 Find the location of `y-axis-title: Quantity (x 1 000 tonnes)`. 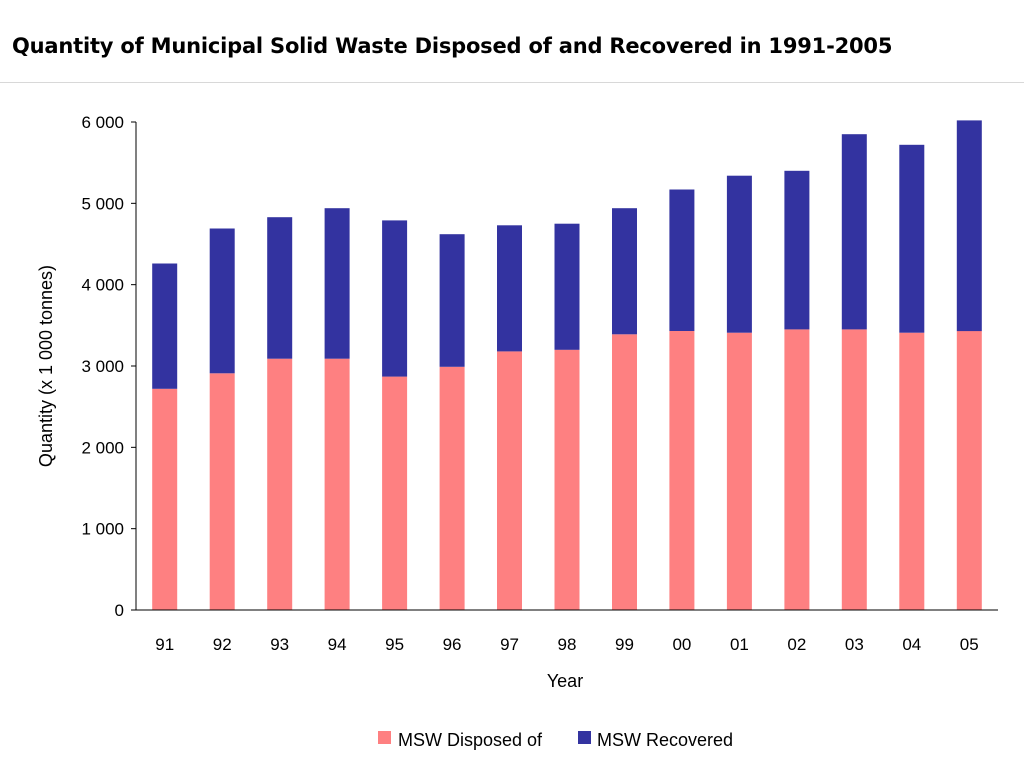

y-axis-title: Quantity (x 1 000 tonnes) is located at coordinates (46, 366).